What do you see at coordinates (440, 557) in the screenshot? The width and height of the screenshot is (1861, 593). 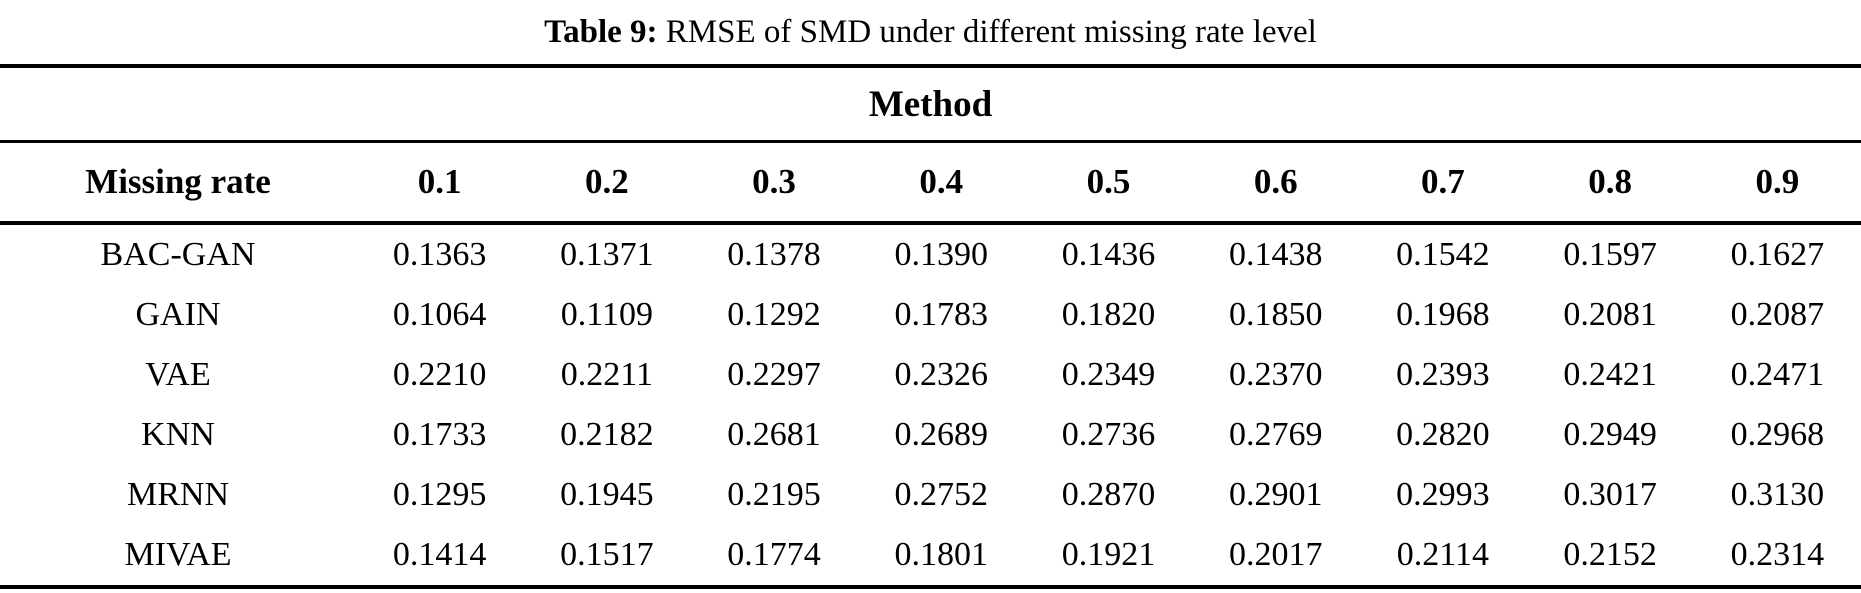 I see `value-cell: 0.1414` at bounding box center [440, 557].